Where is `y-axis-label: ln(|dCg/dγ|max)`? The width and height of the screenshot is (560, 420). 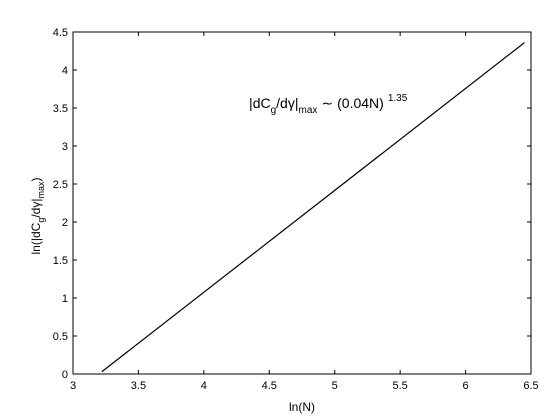
y-axis-label: ln(|dCg/dγ|max) is located at coordinates (37, 216).